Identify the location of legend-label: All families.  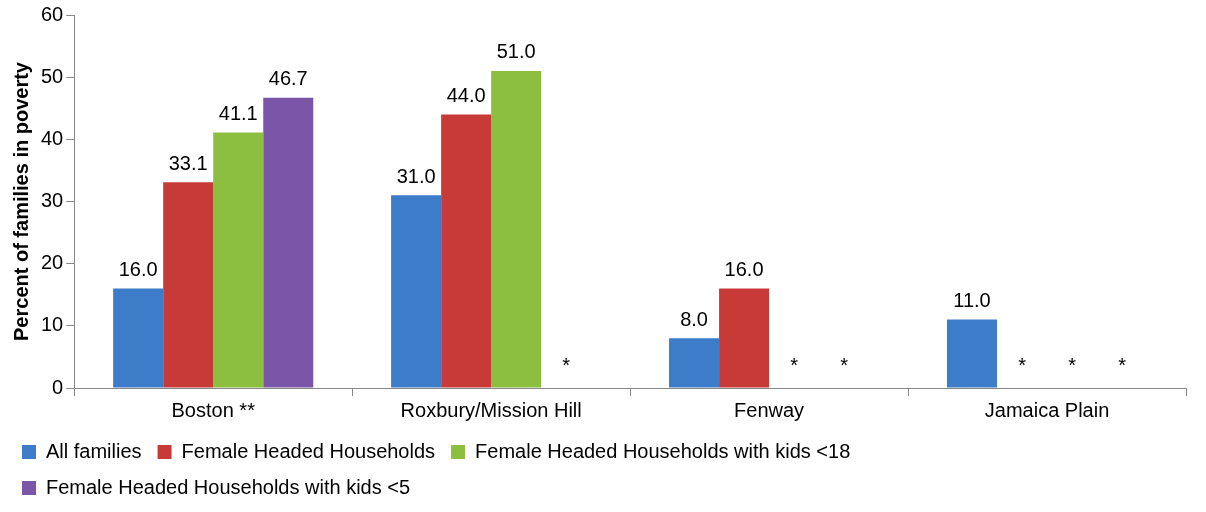
(94, 450).